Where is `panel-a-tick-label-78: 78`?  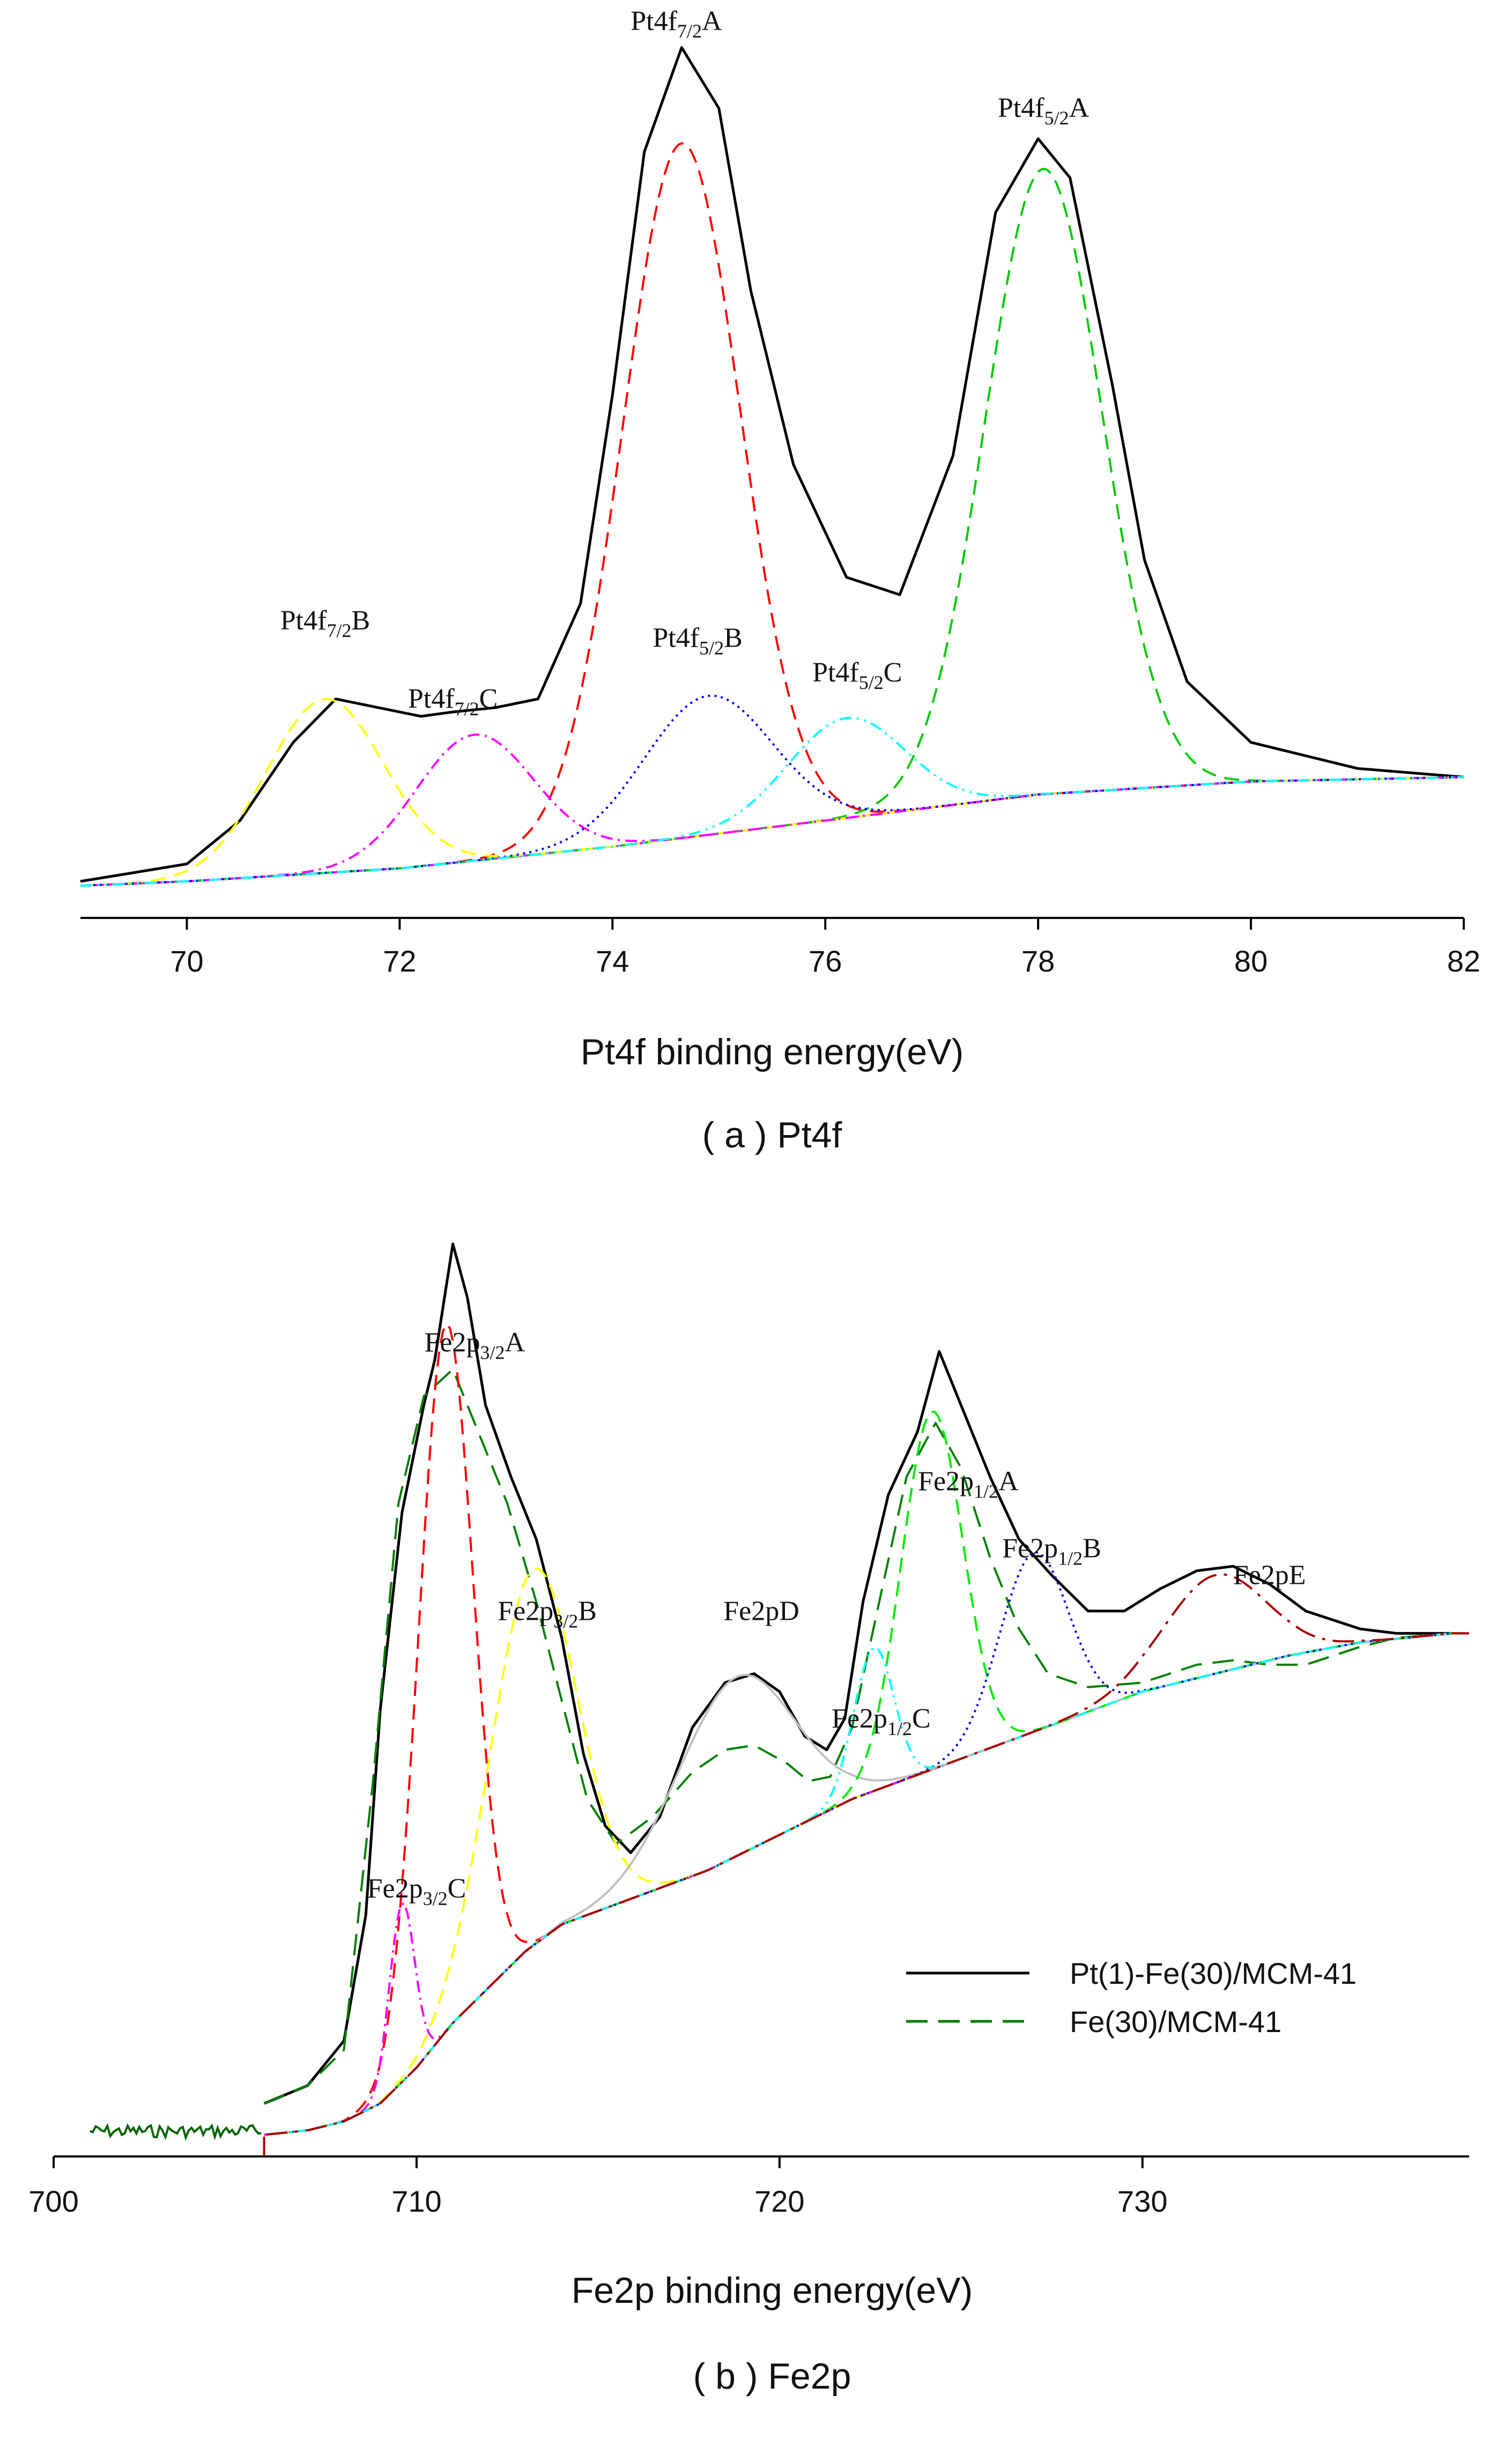
panel-a-tick-label-78: 78 is located at coordinates (1038, 961).